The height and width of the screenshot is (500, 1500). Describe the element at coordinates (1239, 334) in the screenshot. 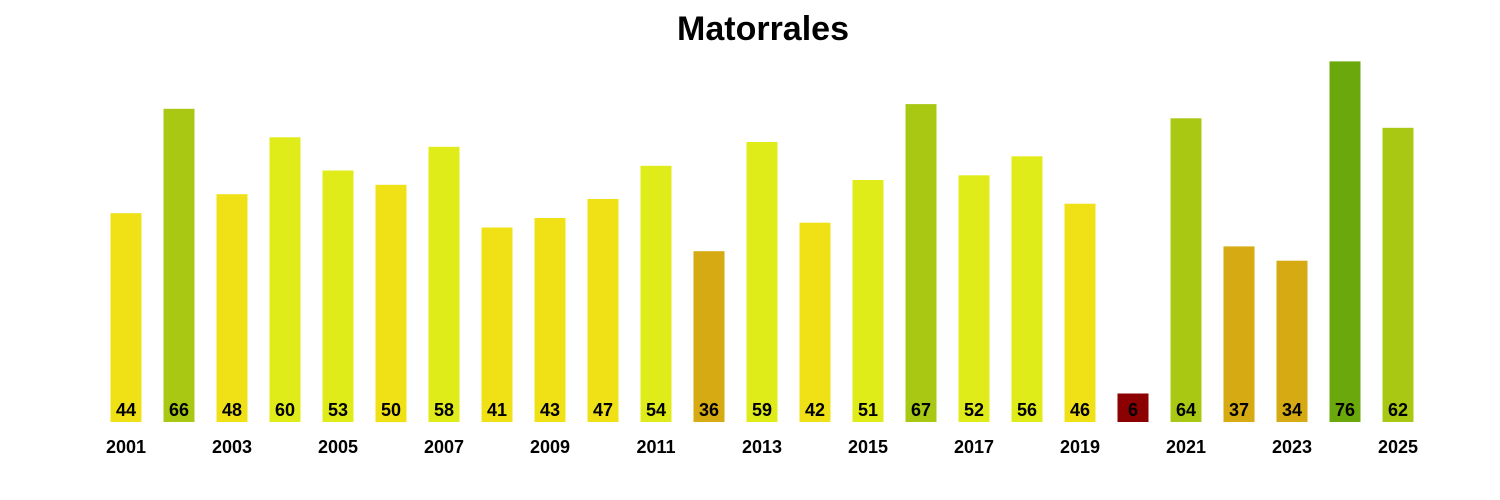

I see `bar-2022` at that location.